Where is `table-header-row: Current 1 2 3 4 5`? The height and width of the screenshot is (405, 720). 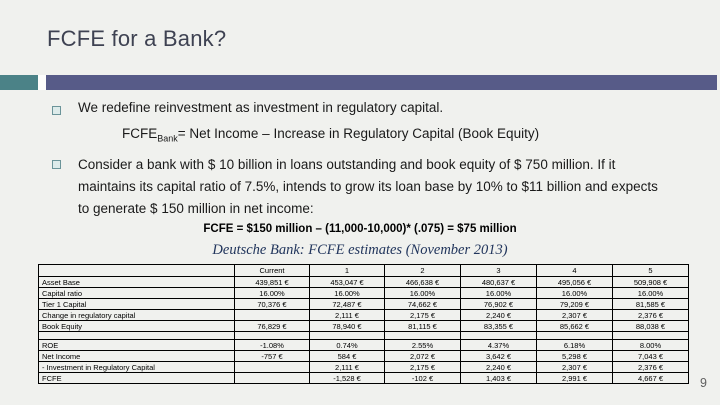 table-header-row: Current 1 2 3 4 5 is located at coordinates (363, 270).